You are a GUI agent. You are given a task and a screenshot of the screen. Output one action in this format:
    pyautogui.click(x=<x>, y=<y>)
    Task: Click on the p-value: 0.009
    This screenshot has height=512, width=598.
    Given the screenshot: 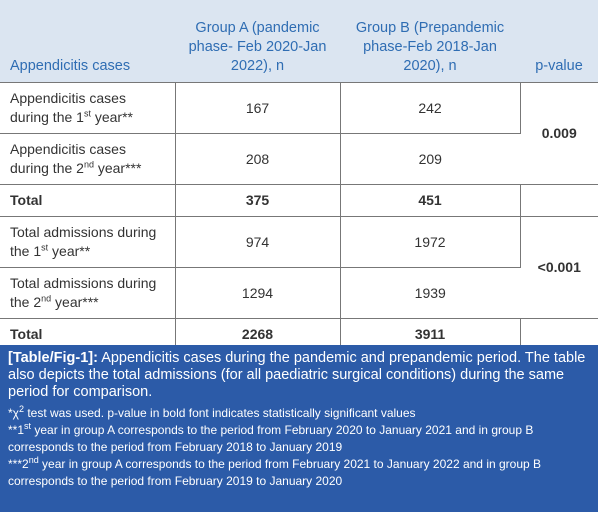 What is the action you would take?
    pyautogui.click(x=559, y=133)
    